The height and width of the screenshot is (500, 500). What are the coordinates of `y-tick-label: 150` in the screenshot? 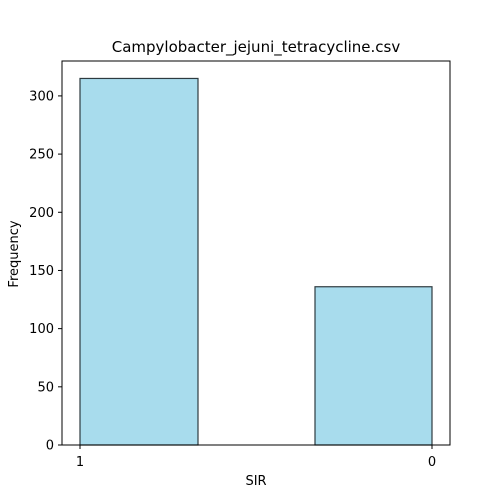 It's located at (41, 271).